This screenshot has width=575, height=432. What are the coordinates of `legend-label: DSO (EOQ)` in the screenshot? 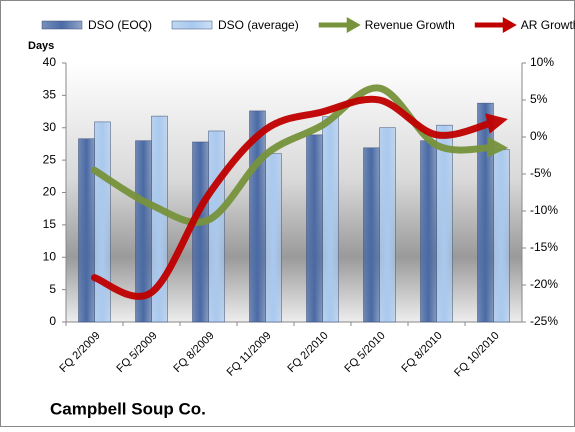 It's located at (120, 25).